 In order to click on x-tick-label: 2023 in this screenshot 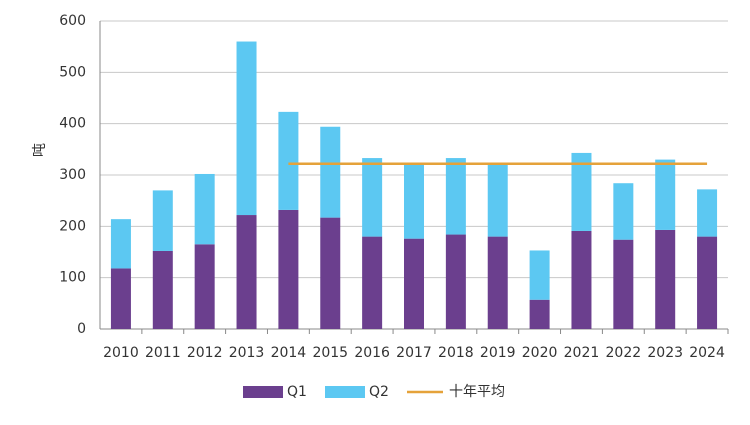, I will do `click(665, 353)`.